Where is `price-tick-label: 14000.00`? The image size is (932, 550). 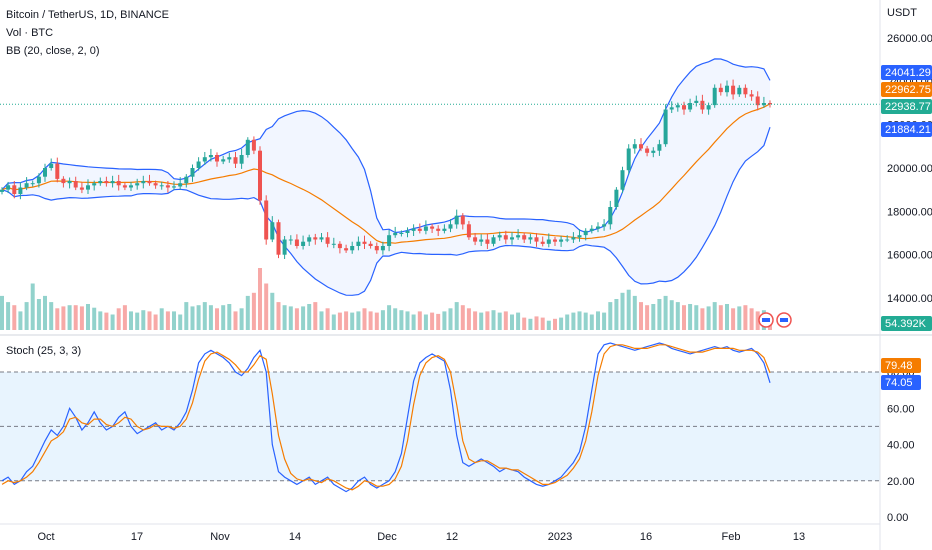 price-tick-label: 14000.00 is located at coordinates (909, 299).